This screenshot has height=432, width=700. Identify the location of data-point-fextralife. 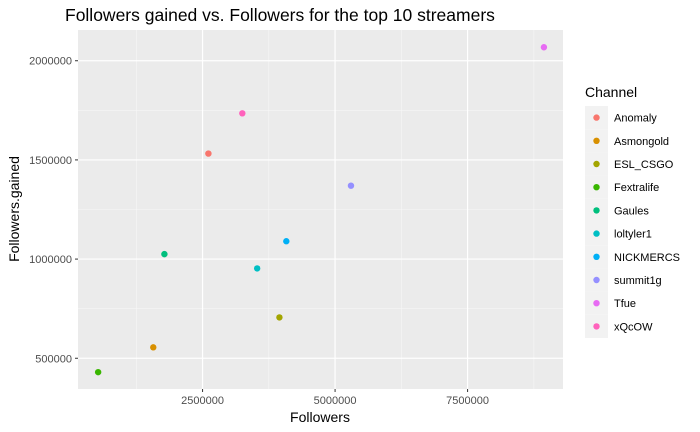
(98, 372).